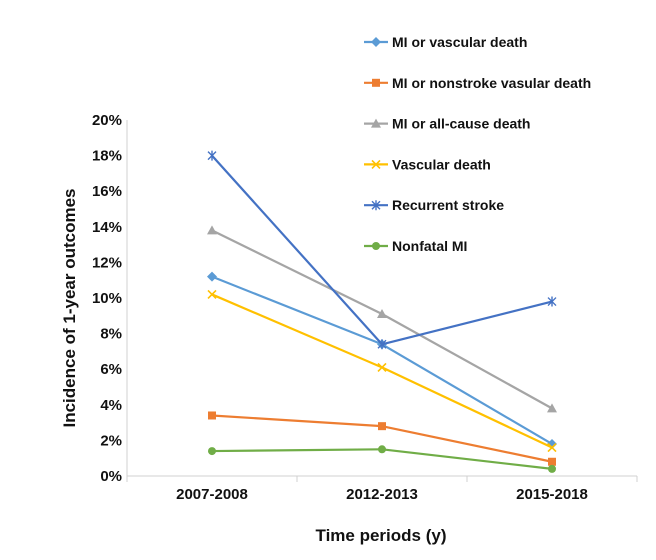 This screenshot has height=560, width=656. What do you see at coordinates (459, 42) in the screenshot?
I see `legend-label: MI or vascular death` at bounding box center [459, 42].